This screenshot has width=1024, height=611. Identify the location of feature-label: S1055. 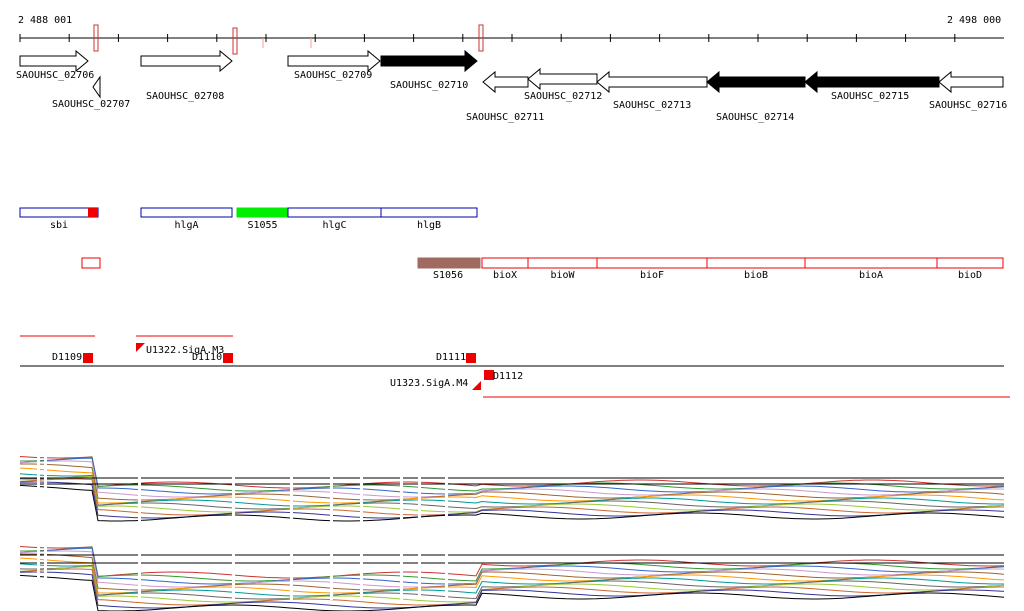
(262, 225).